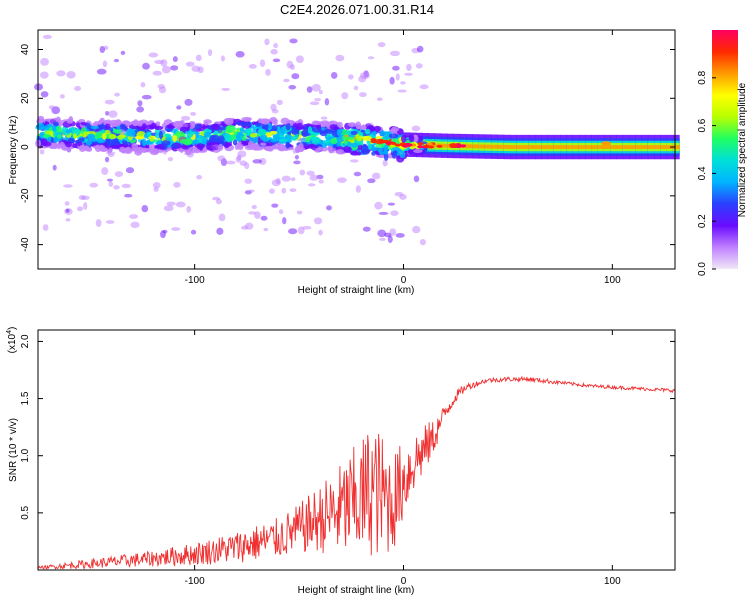  Describe the element at coordinates (25, 512) in the screenshot. I see `snr-y-tick-label: 0.5` at that location.